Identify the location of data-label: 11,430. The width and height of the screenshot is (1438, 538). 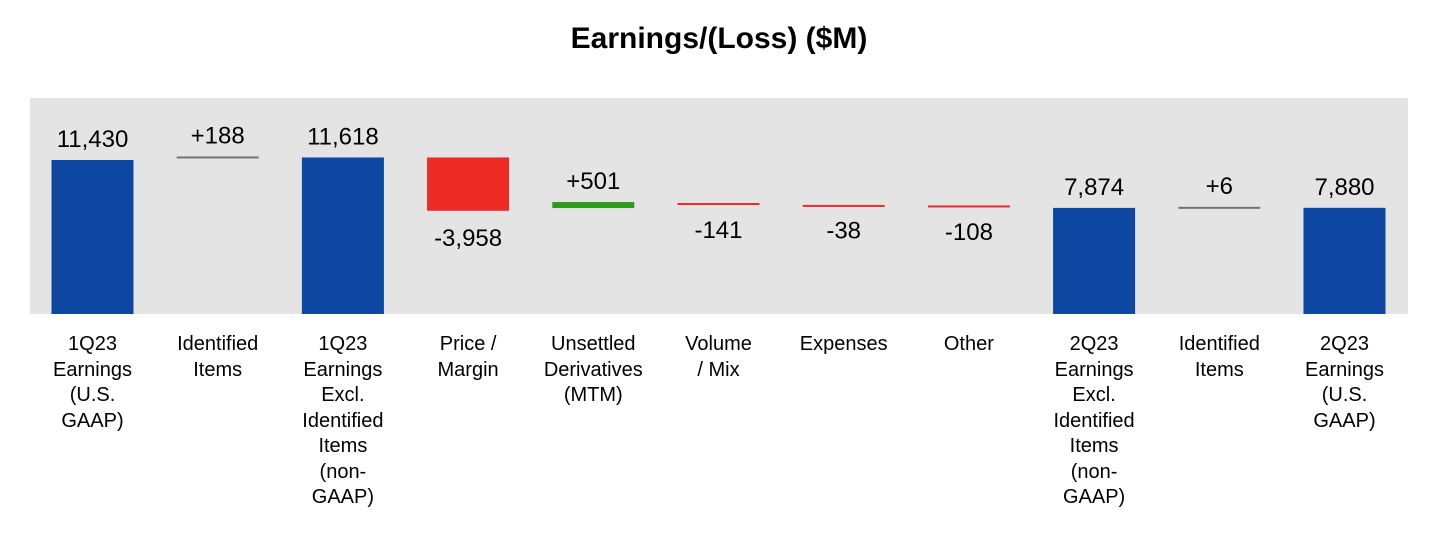
(93, 139).